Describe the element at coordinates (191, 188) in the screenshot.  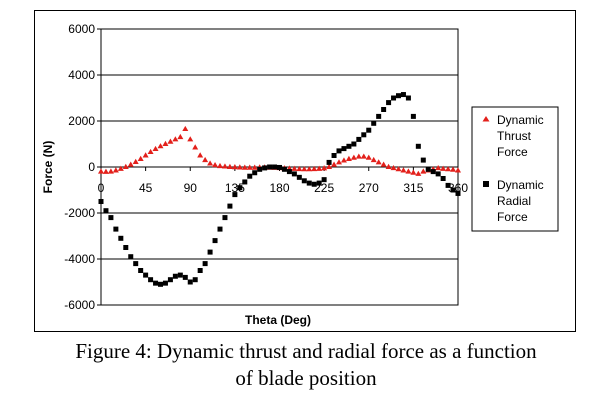
I see `x-tick-label: 90` at that location.